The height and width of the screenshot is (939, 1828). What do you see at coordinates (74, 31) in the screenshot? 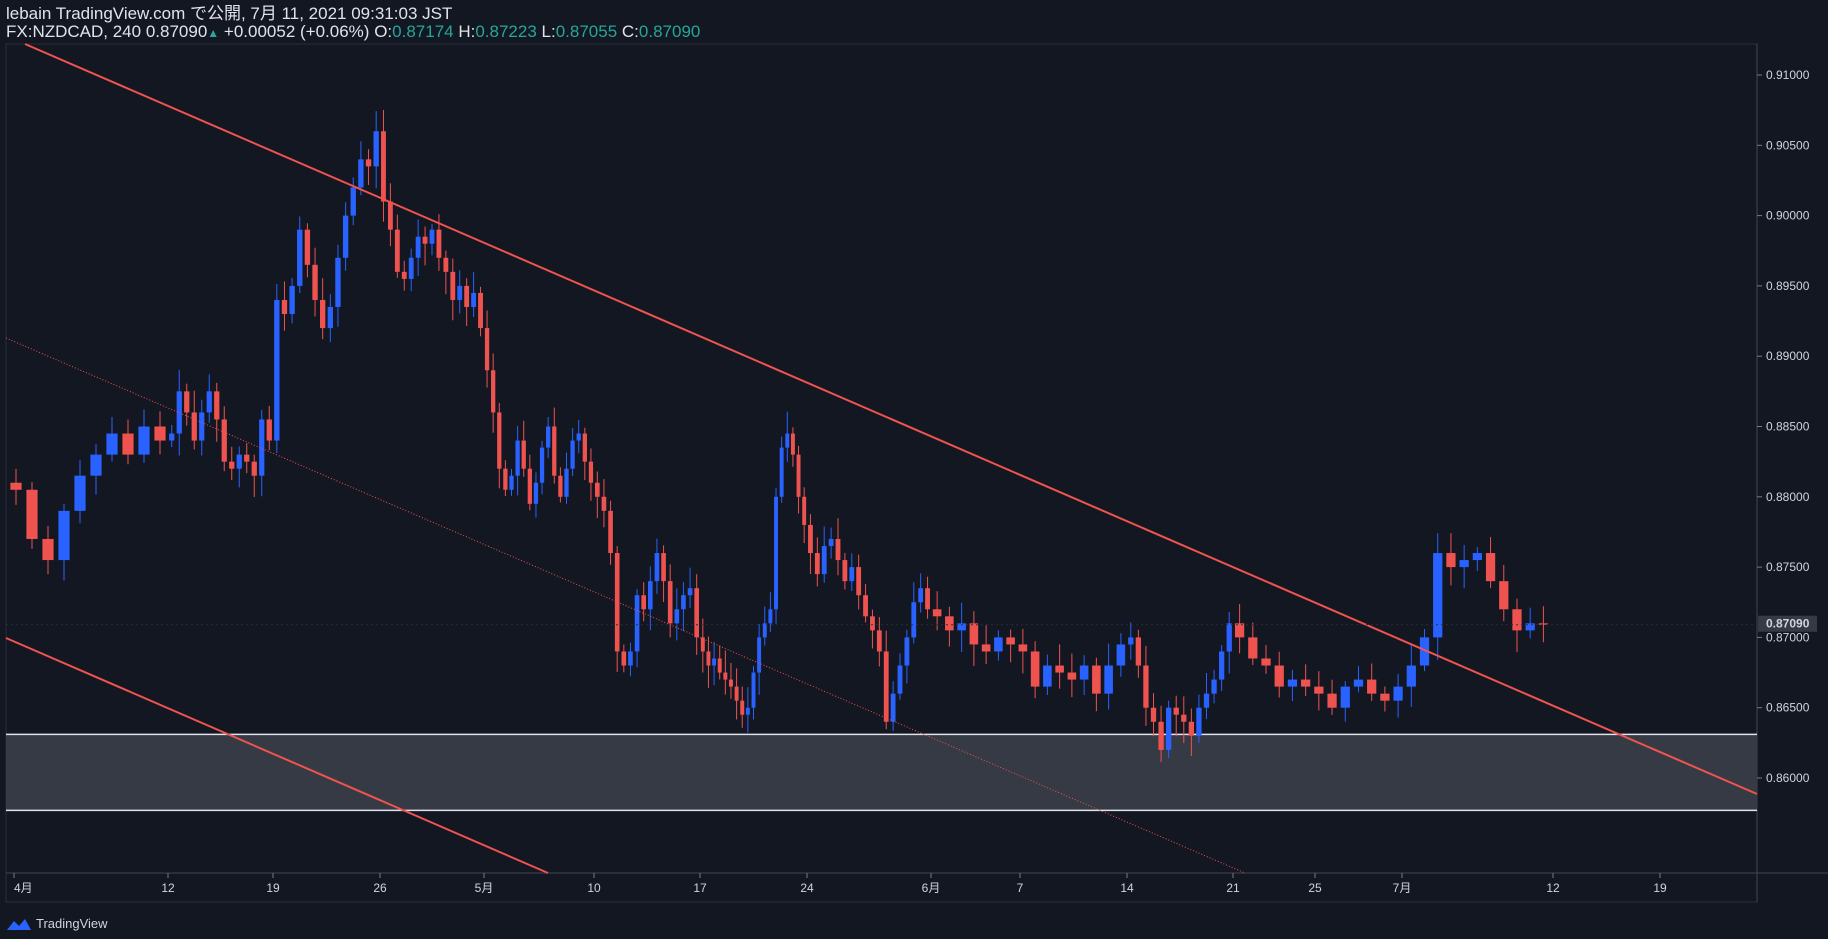
I see `symbol-label: FX:NZDCAD, 240` at bounding box center [74, 31].